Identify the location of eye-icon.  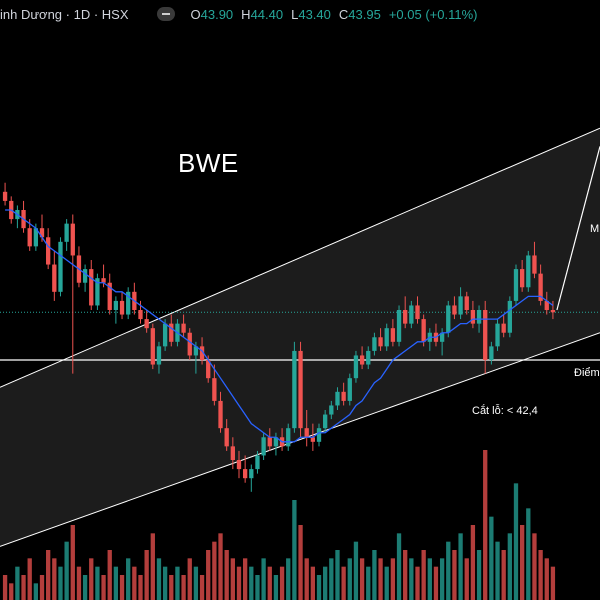
(165, 14).